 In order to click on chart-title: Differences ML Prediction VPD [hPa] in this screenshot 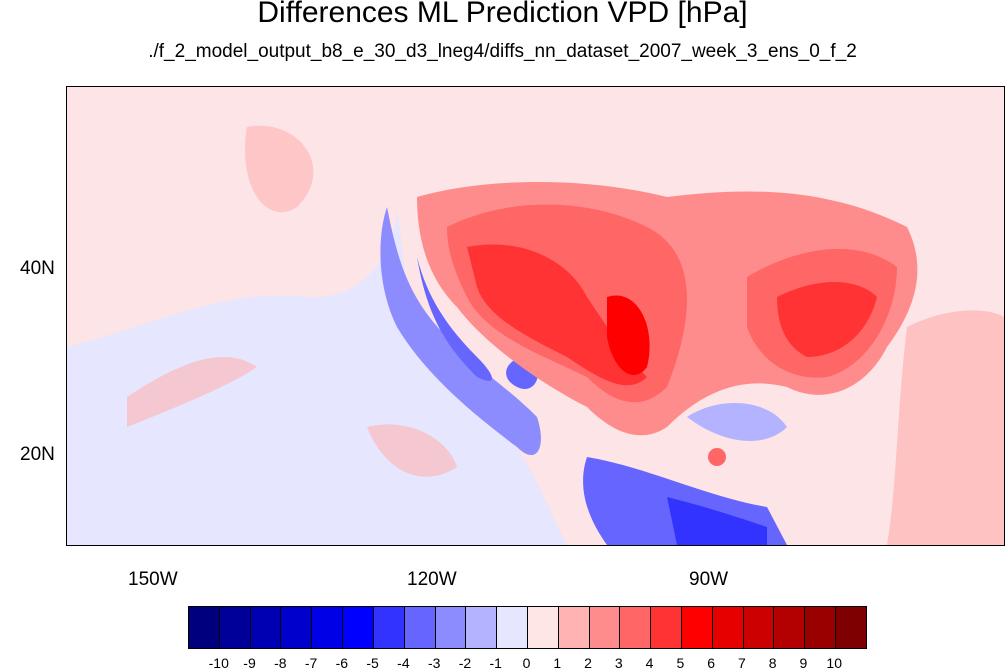, I will do `click(502, 14)`.